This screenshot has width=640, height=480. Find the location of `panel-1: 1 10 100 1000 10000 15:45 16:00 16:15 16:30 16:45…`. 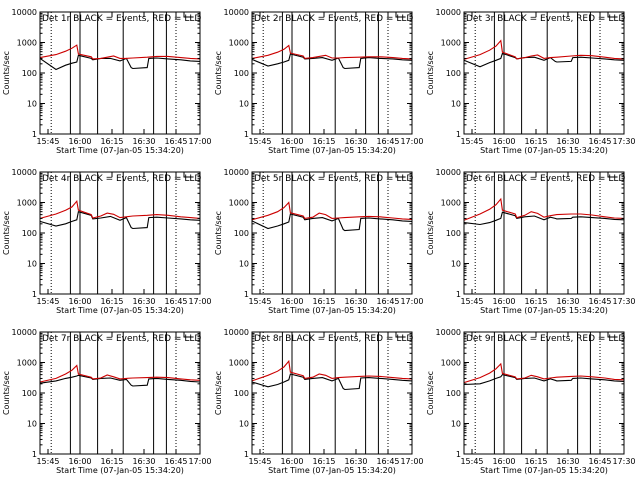

panel-1: 1 10 100 1000 10000 15:45 16:00 16:15 16:30 16:45… is located at coordinates (107, 81).